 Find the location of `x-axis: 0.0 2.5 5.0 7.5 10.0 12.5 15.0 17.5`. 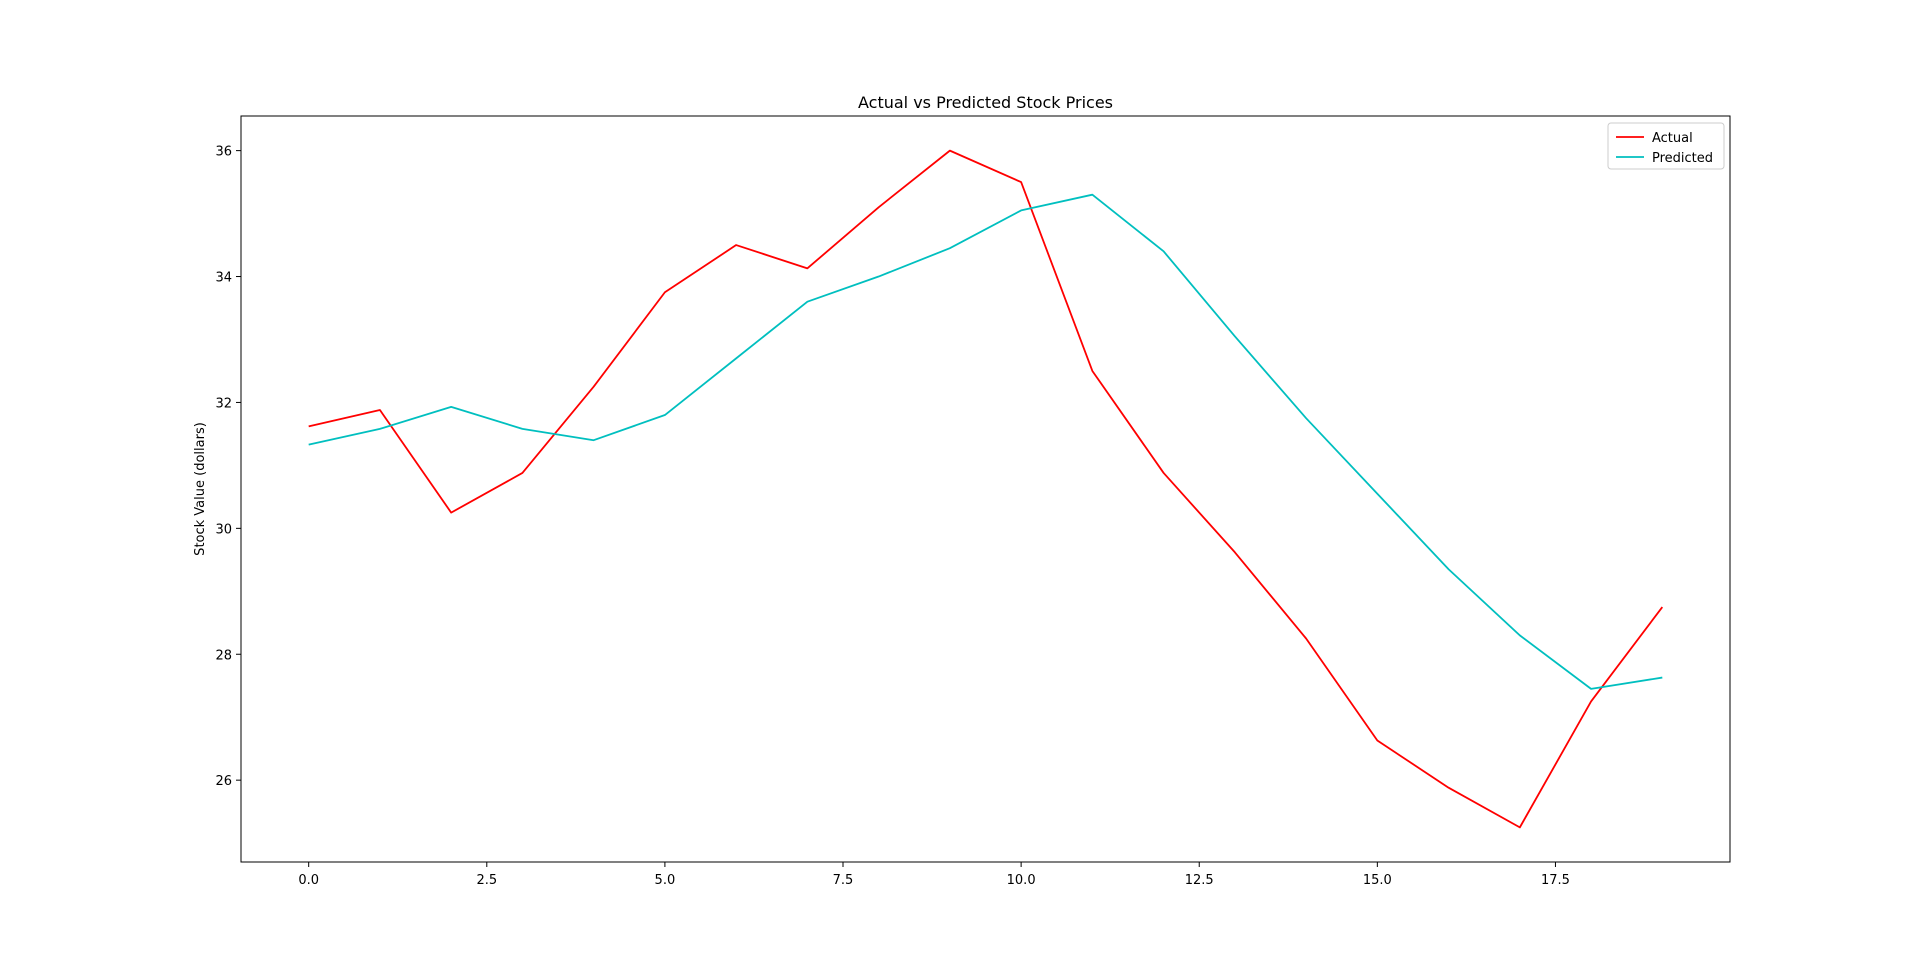

x-axis: 0.0 2.5 5.0 7.5 10.0 12.5 15.0 17.5 is located at coordinates (934, 875).